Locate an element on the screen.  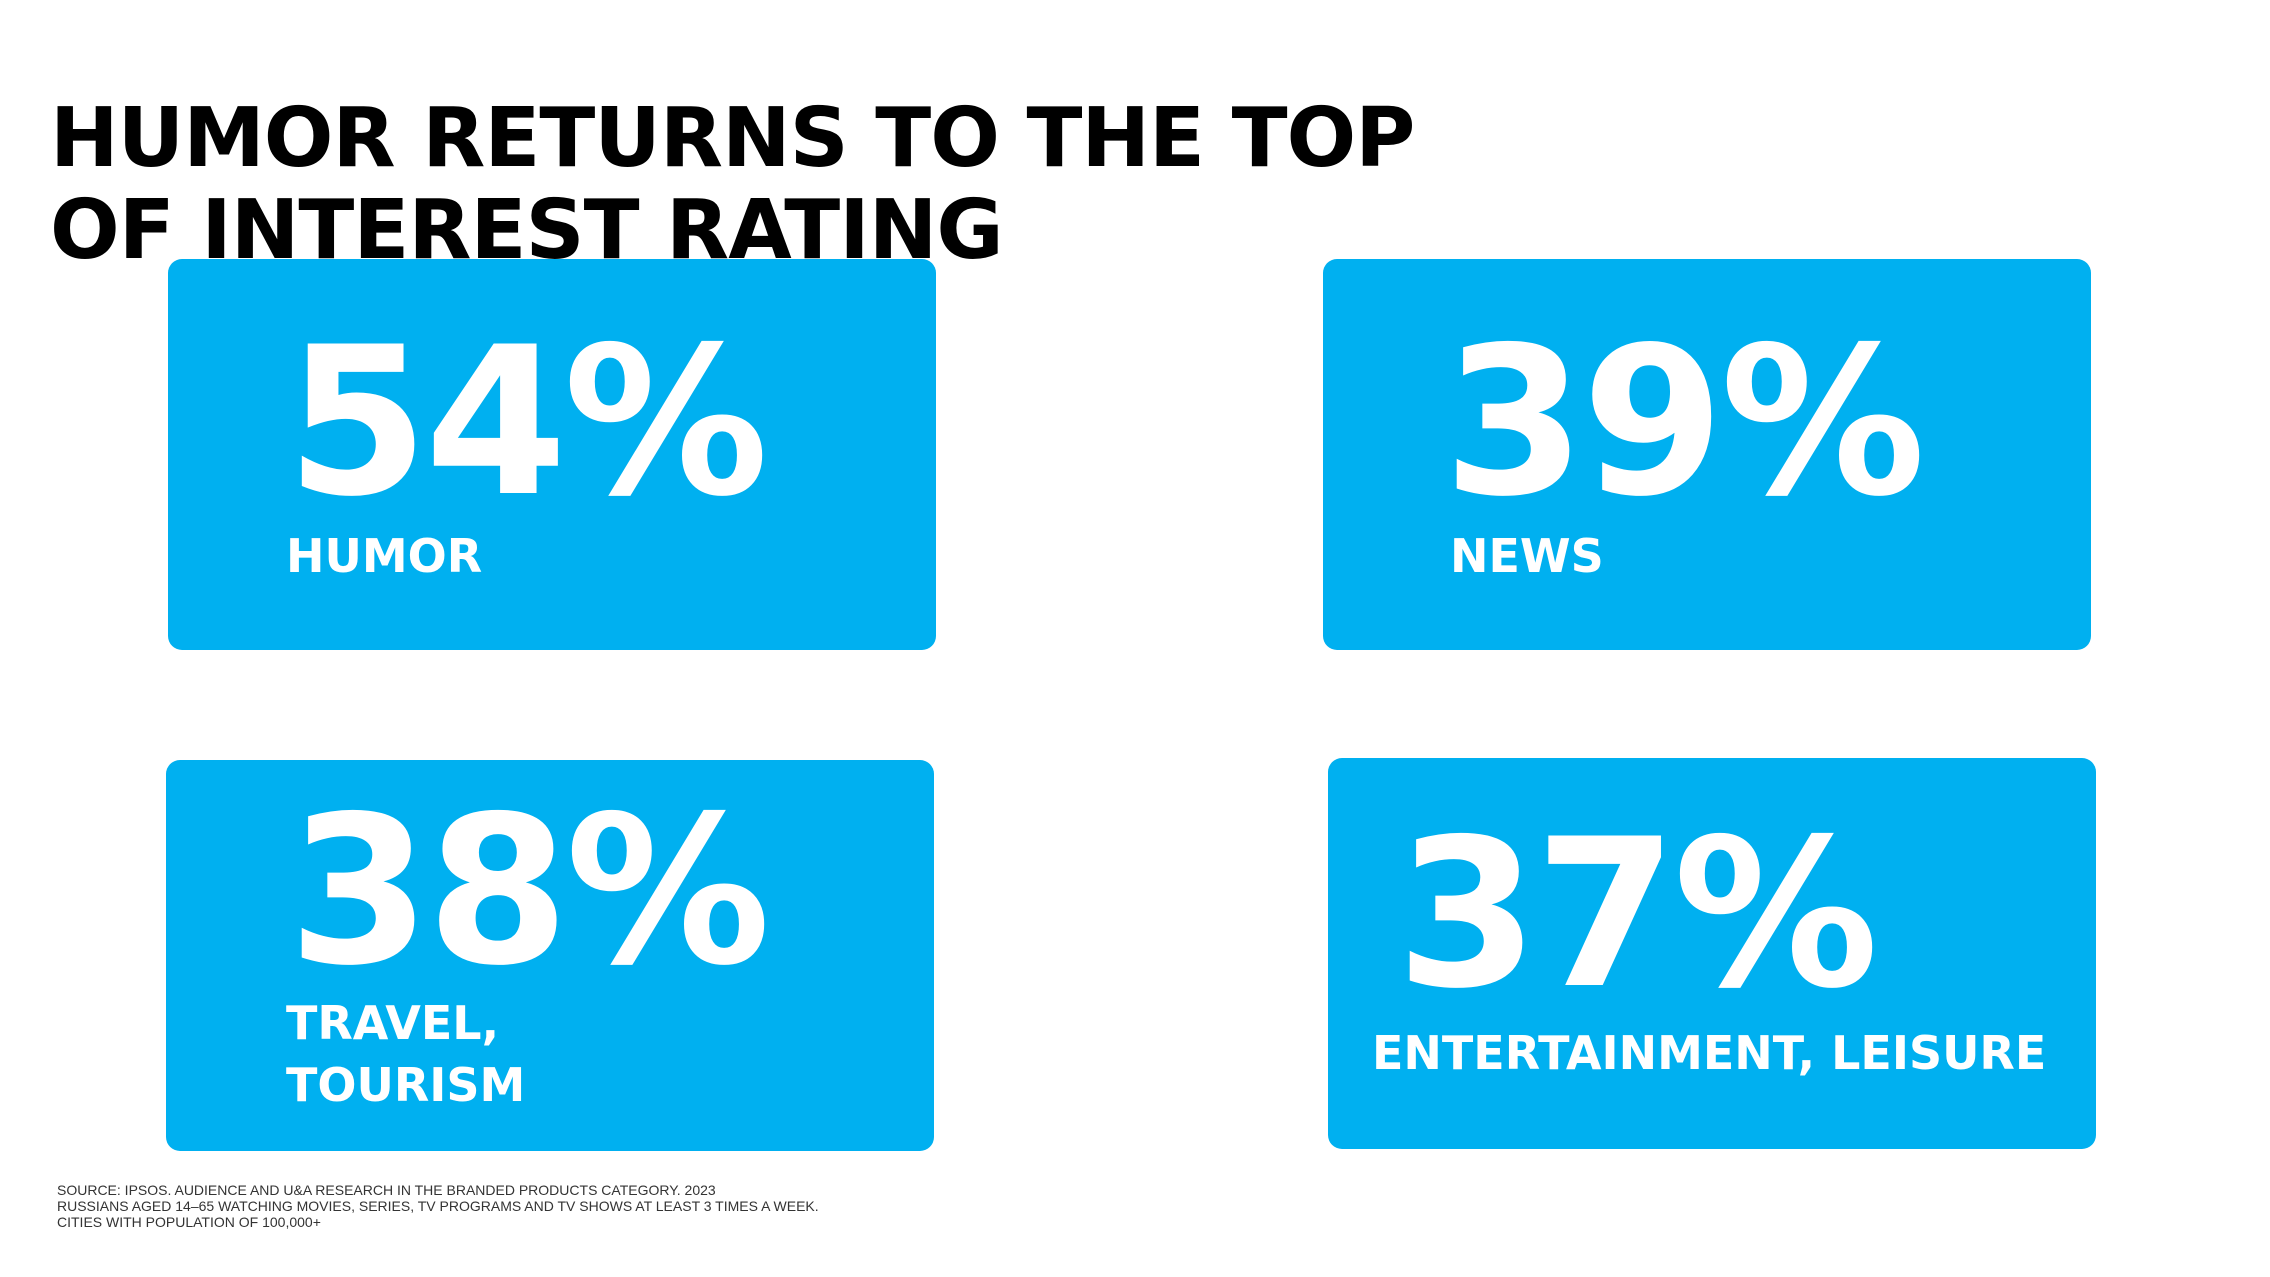
stat-value: 54% is located at coordinates (527, 423).